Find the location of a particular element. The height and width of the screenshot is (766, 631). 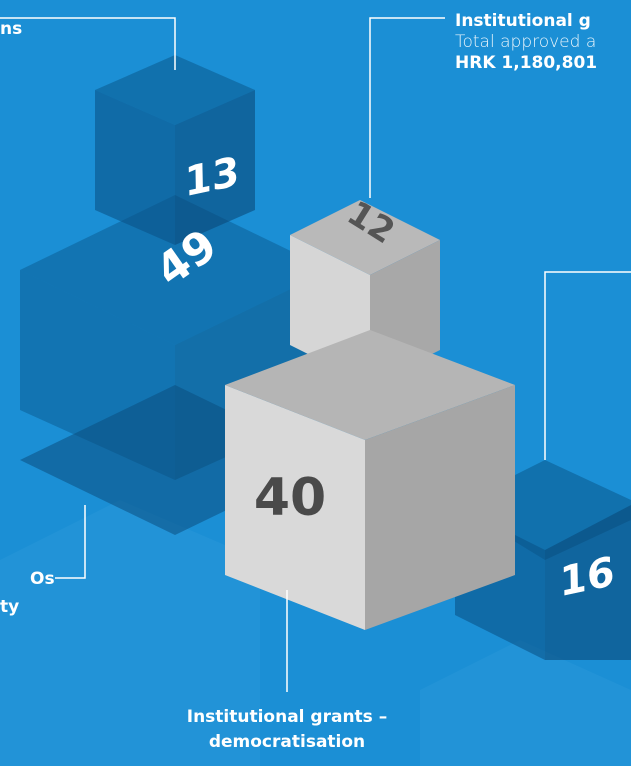

cube-number: 40 is located at coordinates (290, 498).